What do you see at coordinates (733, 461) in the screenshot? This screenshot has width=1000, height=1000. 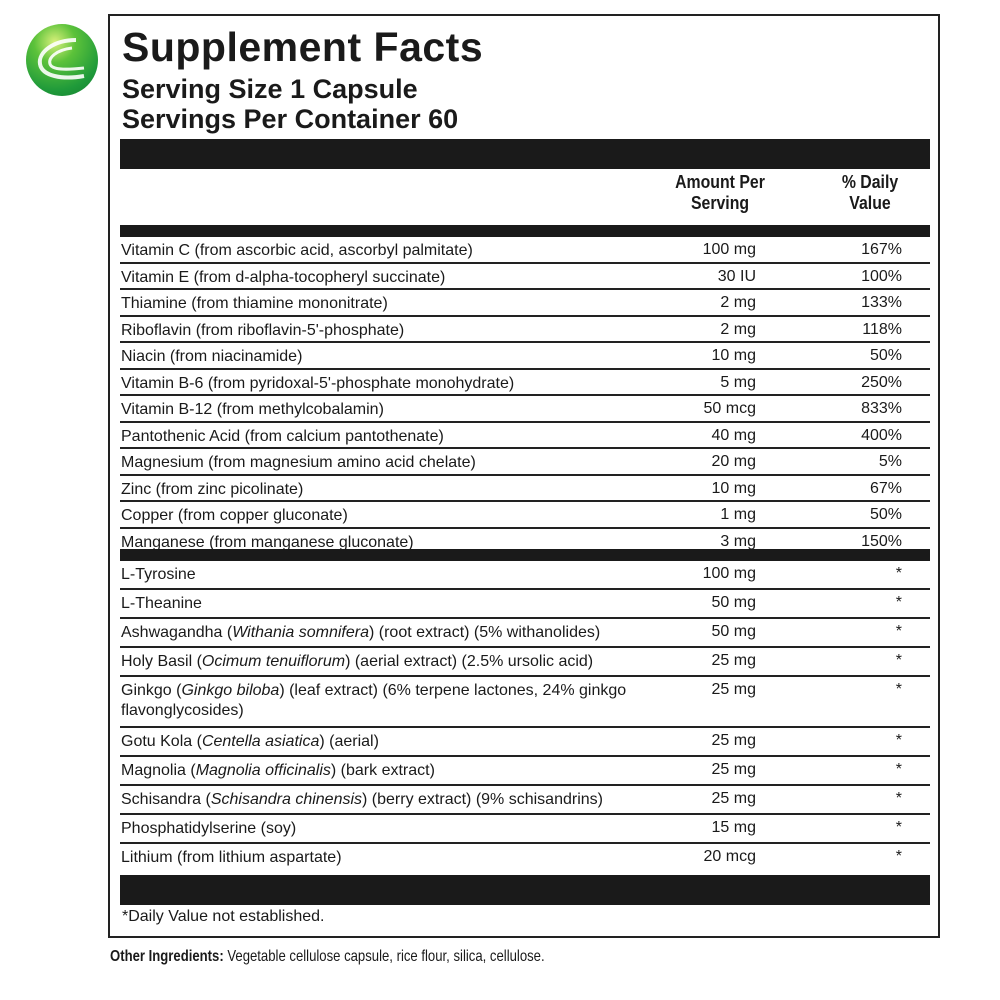 I see `amount: 20 mg` at bounding box center [733, 461].